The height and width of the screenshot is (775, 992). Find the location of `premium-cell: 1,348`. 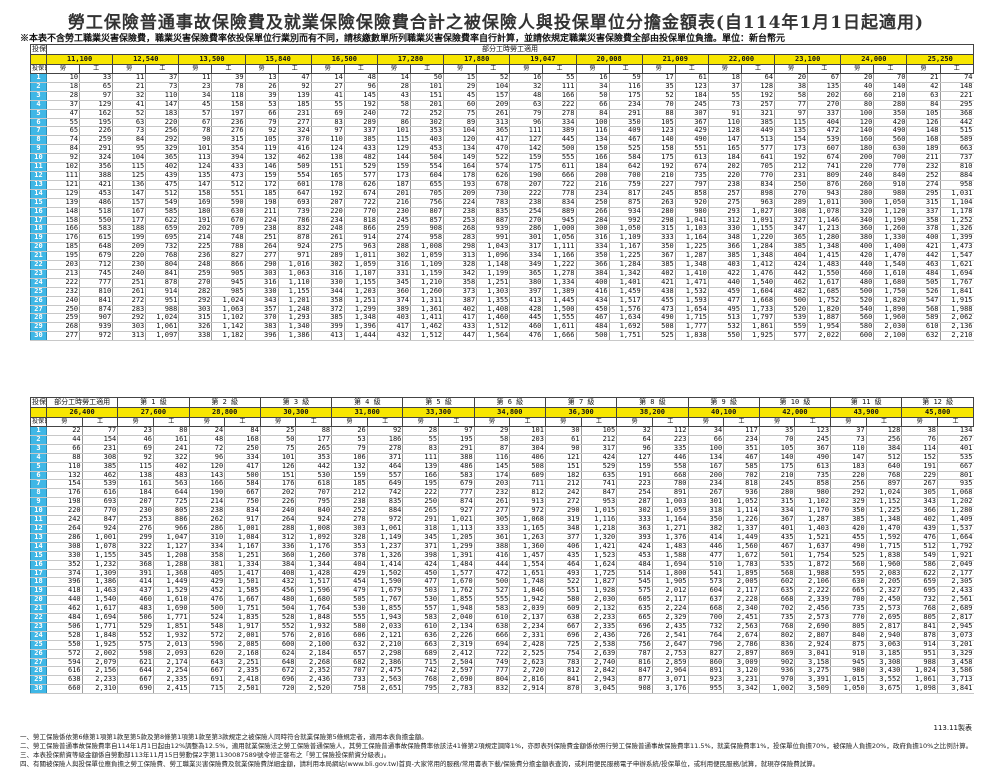

premium-cell: 1,348 is located at coordinates (757, 256).